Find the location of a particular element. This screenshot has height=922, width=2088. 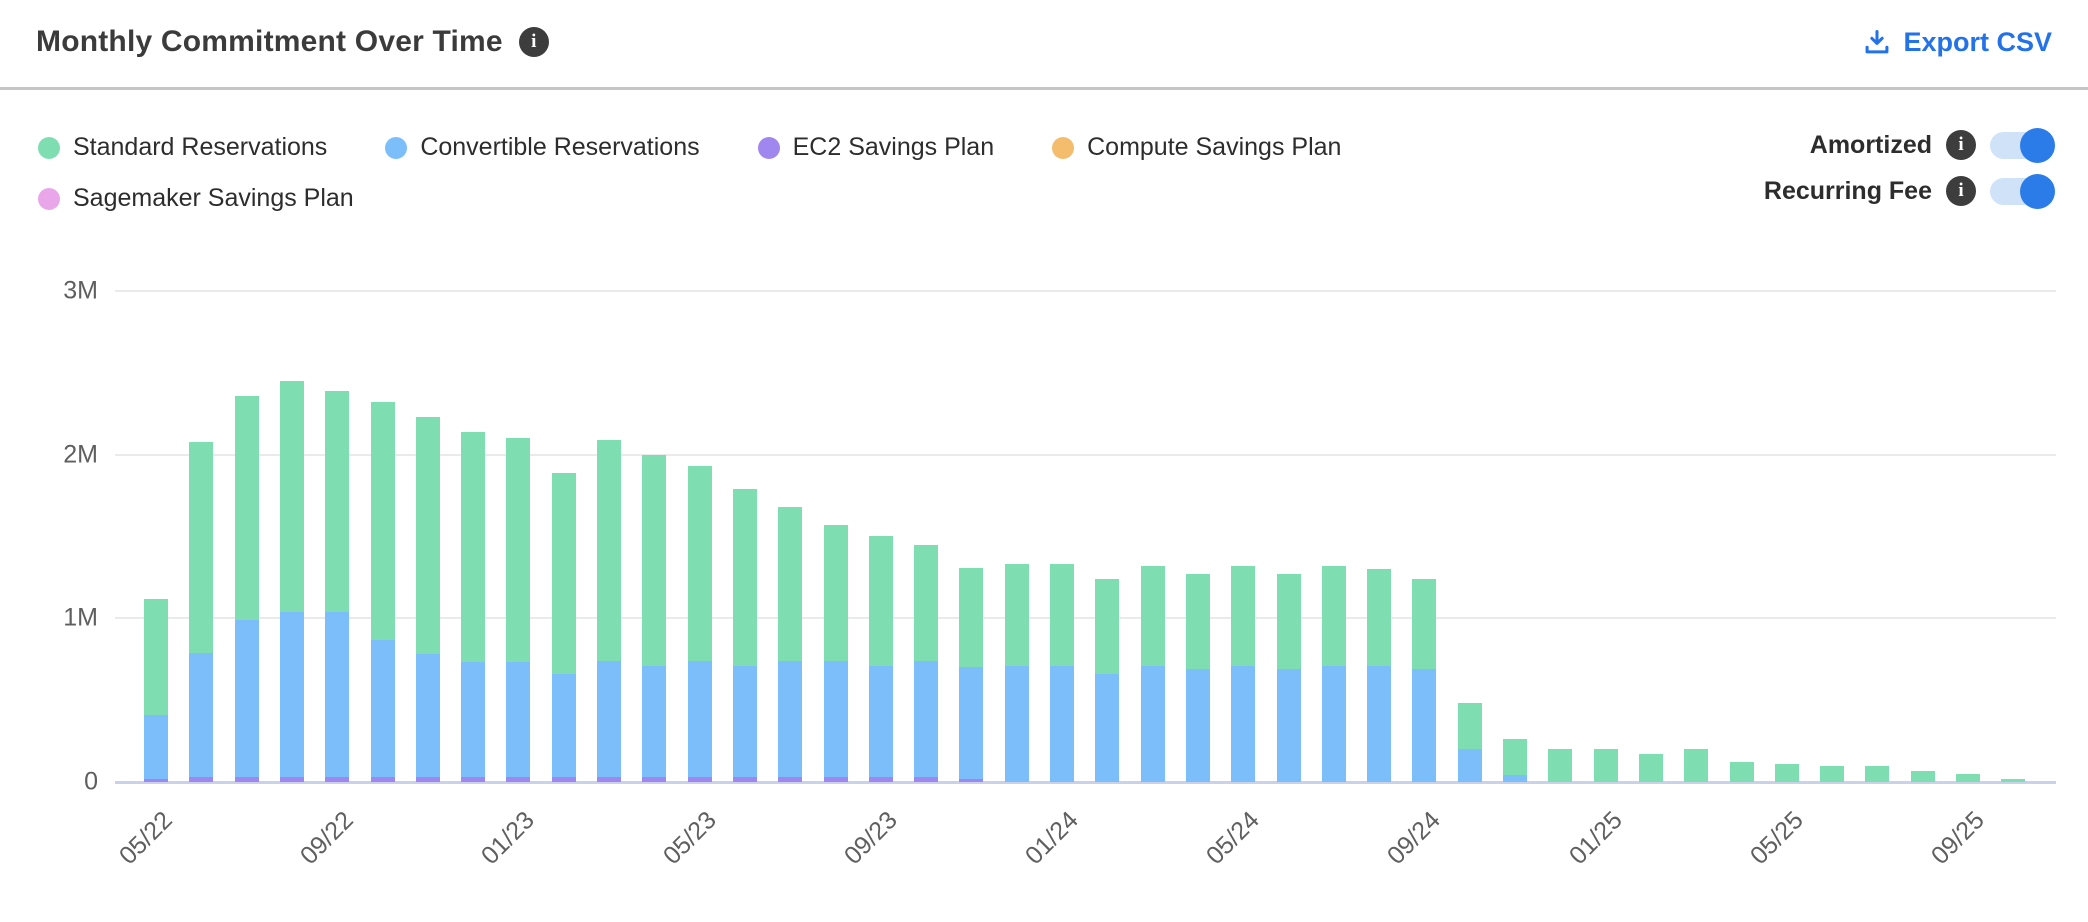

bar-segment-06/22-ec2-savings-plan is located at coordinates (201, 779).